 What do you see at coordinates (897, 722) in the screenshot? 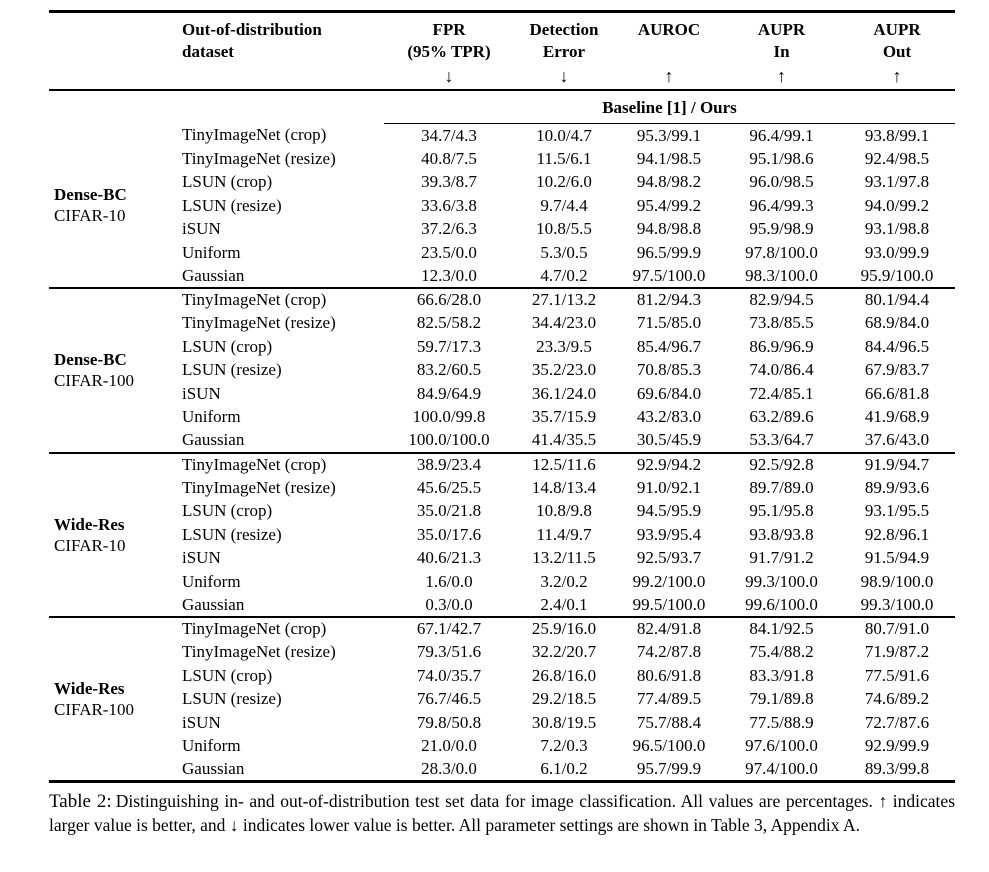
I see `metric-value: 72.7/87.6` at bounding box center [897, 722].